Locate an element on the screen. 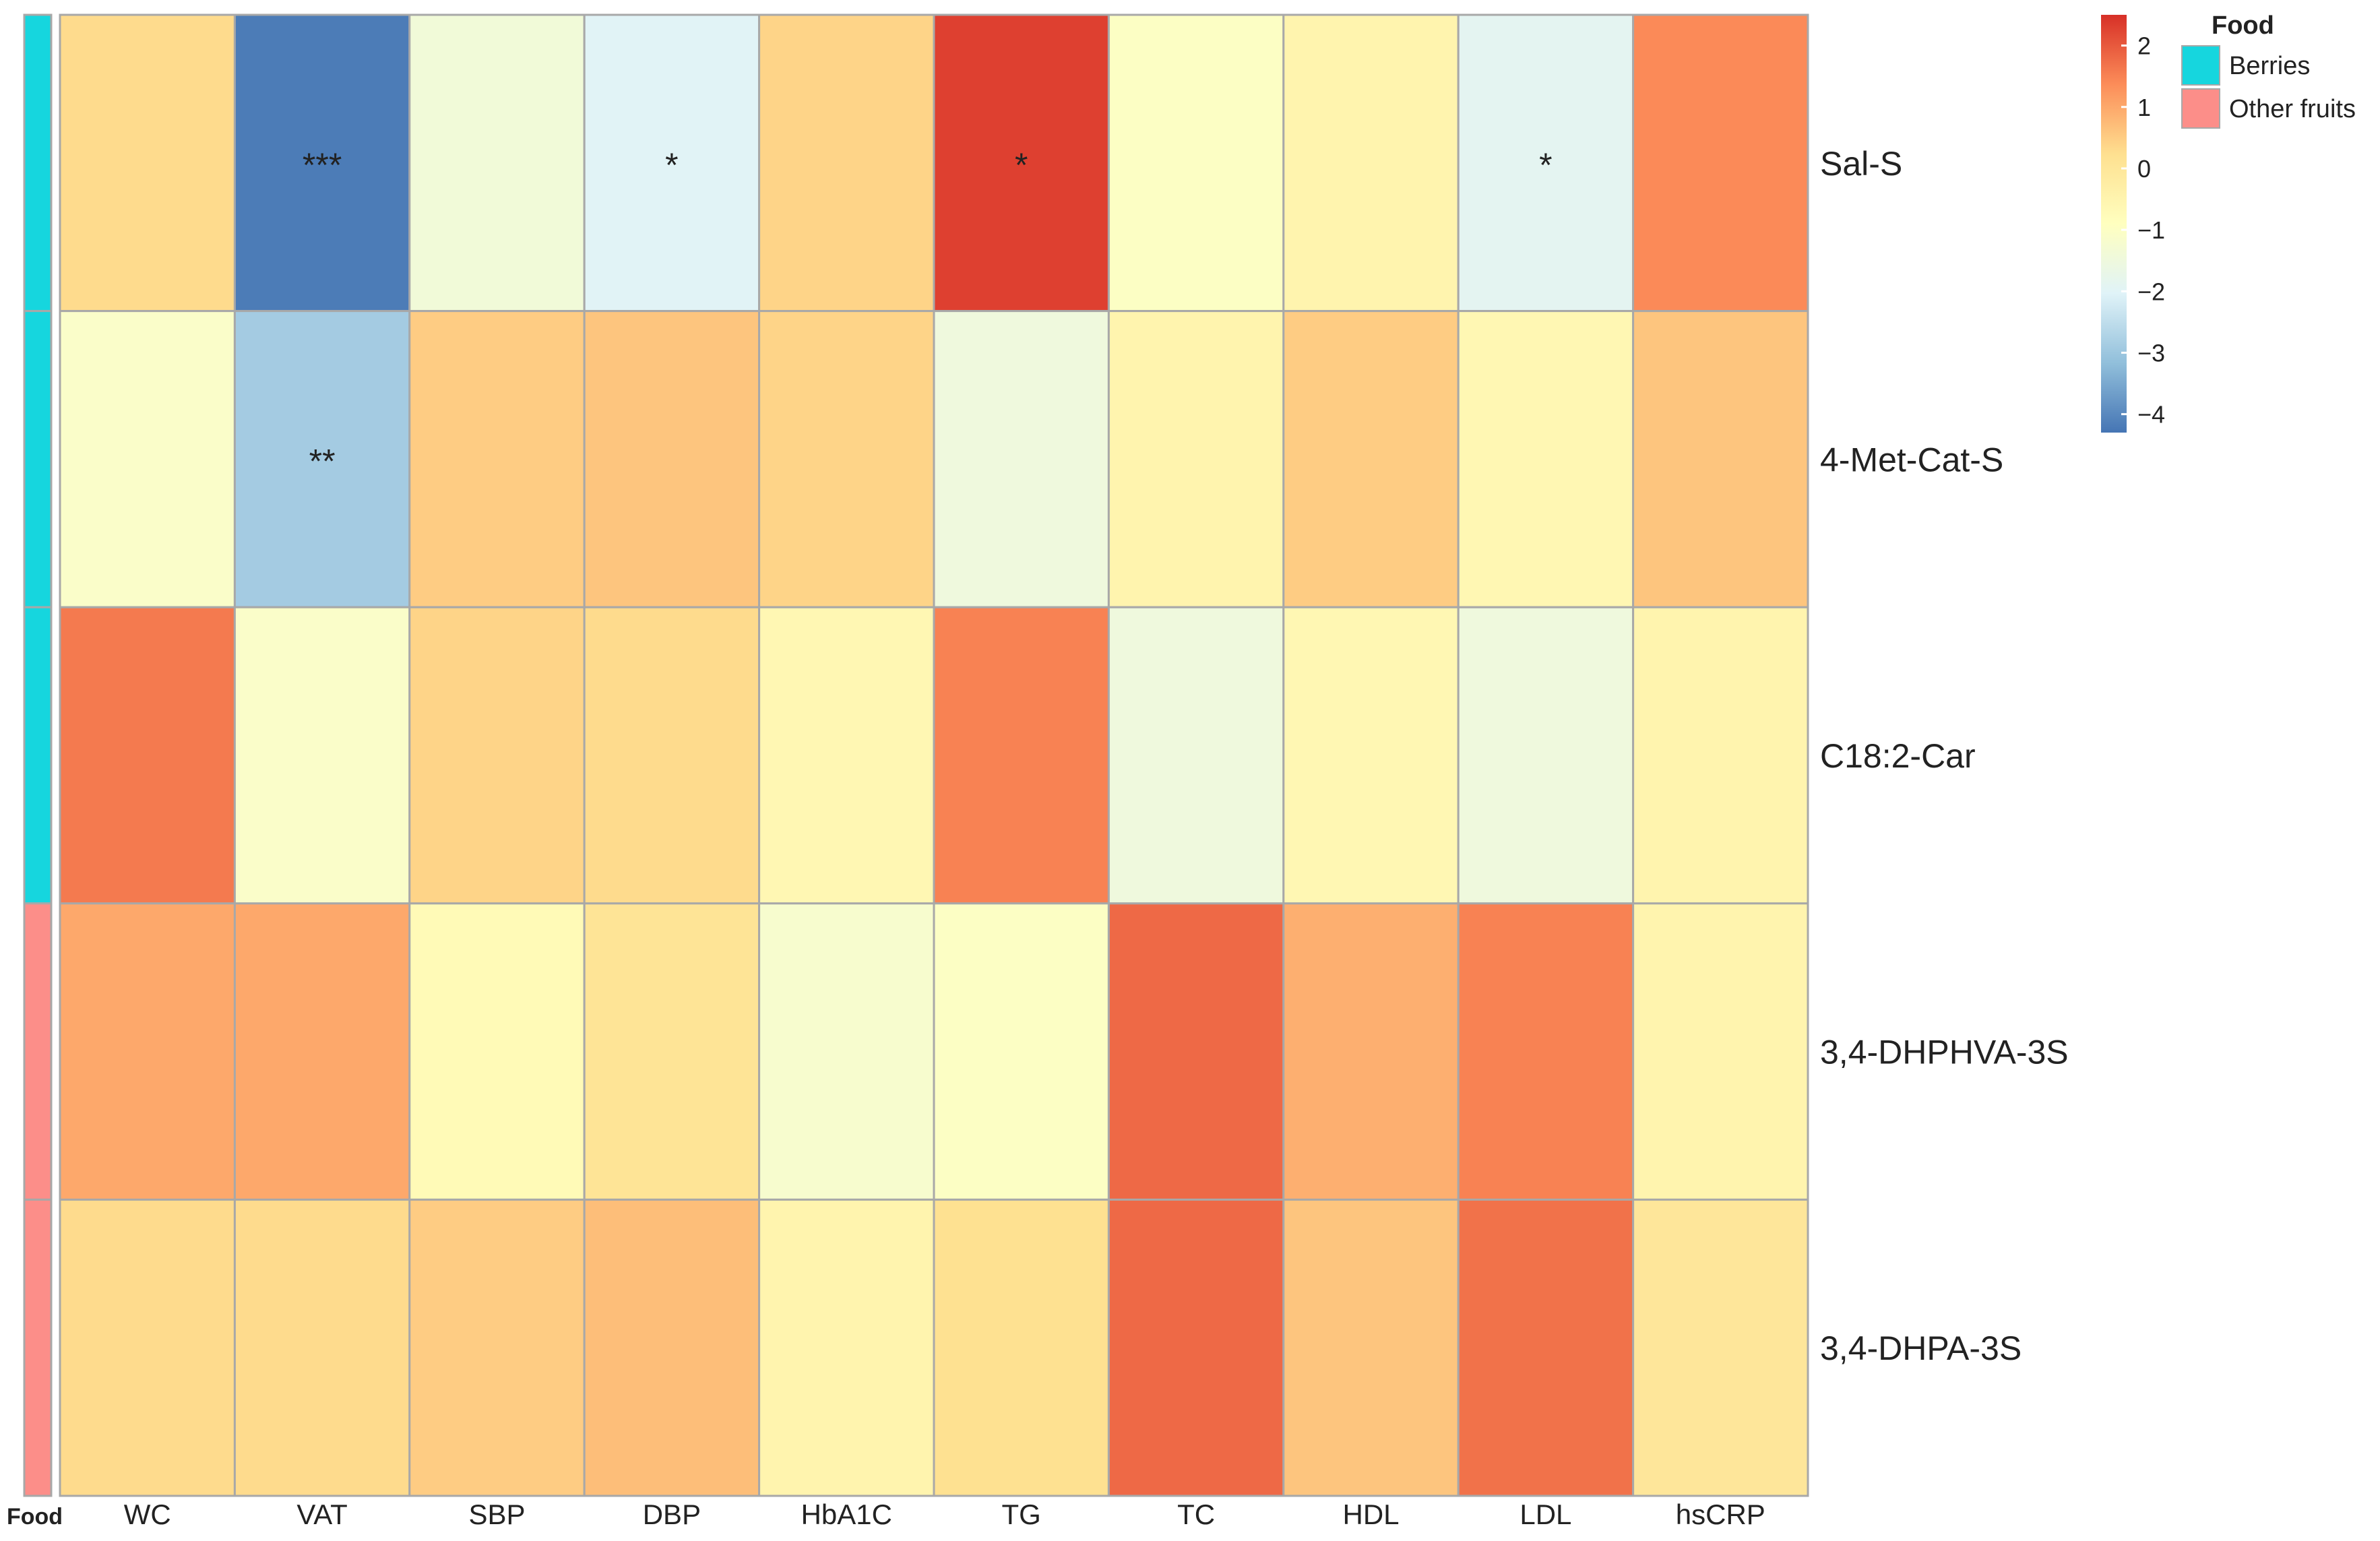 This screenshot has width=2380, height=1541. colorbar-tick-label: −2 is located at coordinates (2151, 291).